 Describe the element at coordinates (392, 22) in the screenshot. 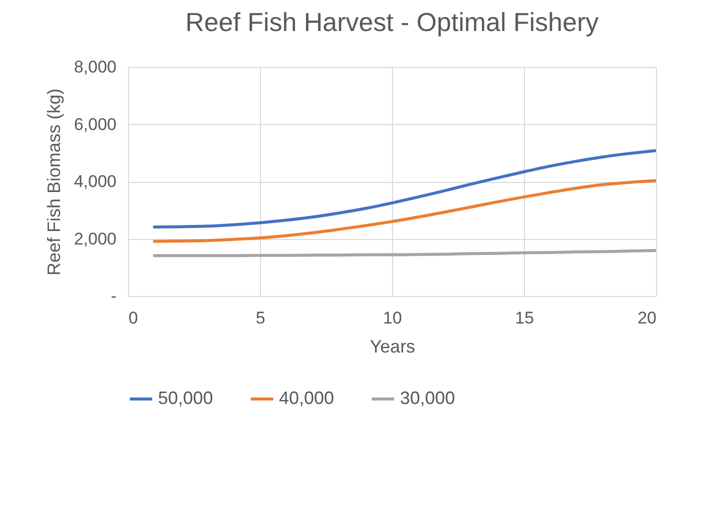

I see `chart-title: Reef Fish Harvest - Optimal Fishery` at that location.